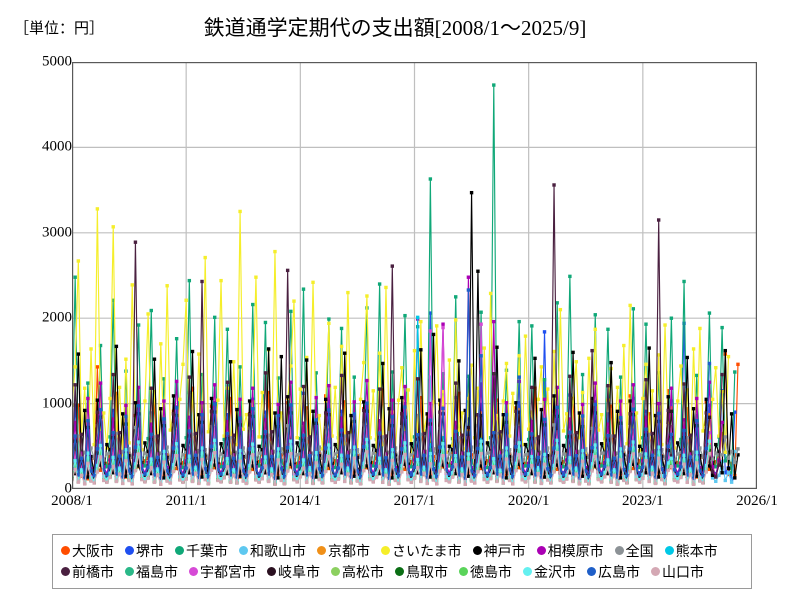  I want to click on legend-item-さいたま市: さいたま市, so click(421, 551).